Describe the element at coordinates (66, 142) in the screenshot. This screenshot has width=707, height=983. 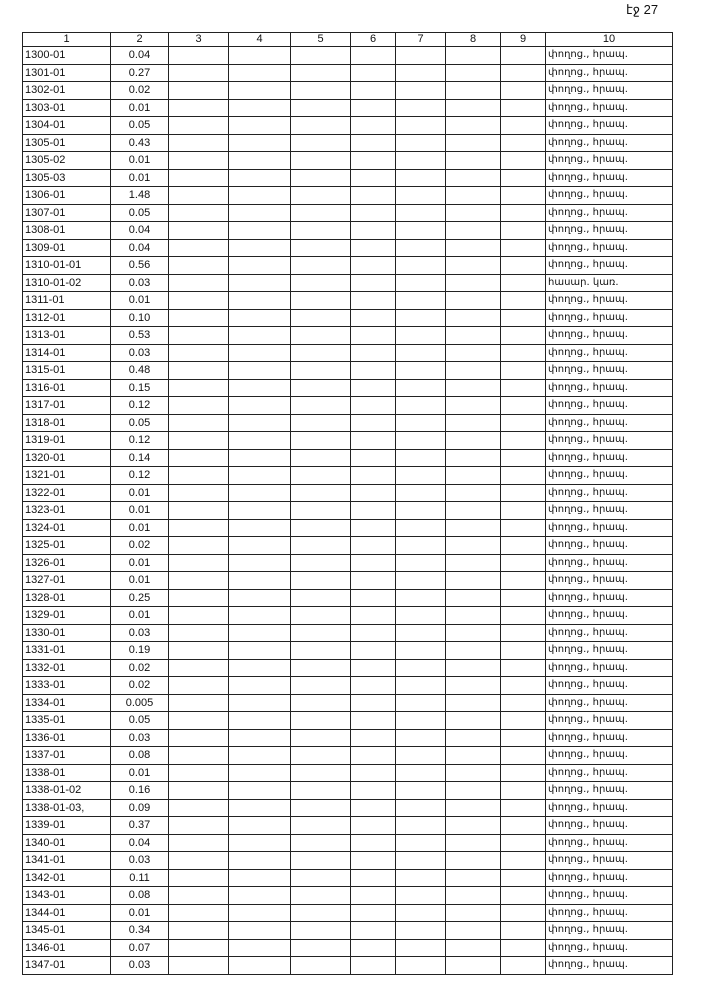
I see `parcel-code: 1305-01` at that location.